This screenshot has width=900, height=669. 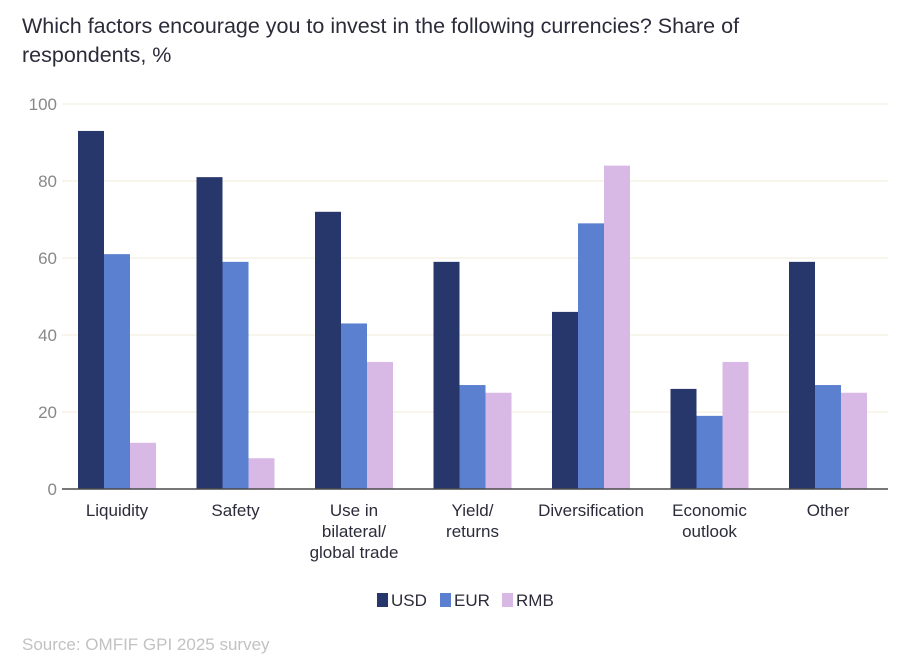 I want to click on x-tick-label: global trade, so click(x=354, y=552).